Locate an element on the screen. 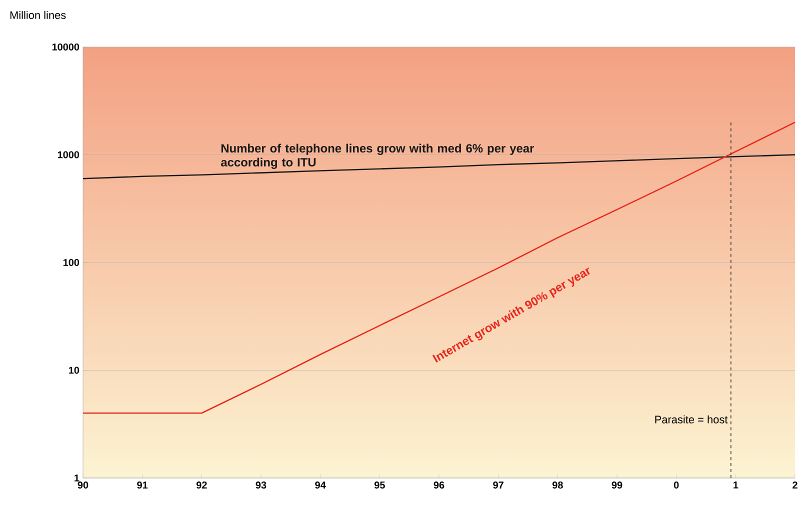 This screenshot has width=807, height=517. y-tick-label: 10000 is located at coordinates (66, 47).